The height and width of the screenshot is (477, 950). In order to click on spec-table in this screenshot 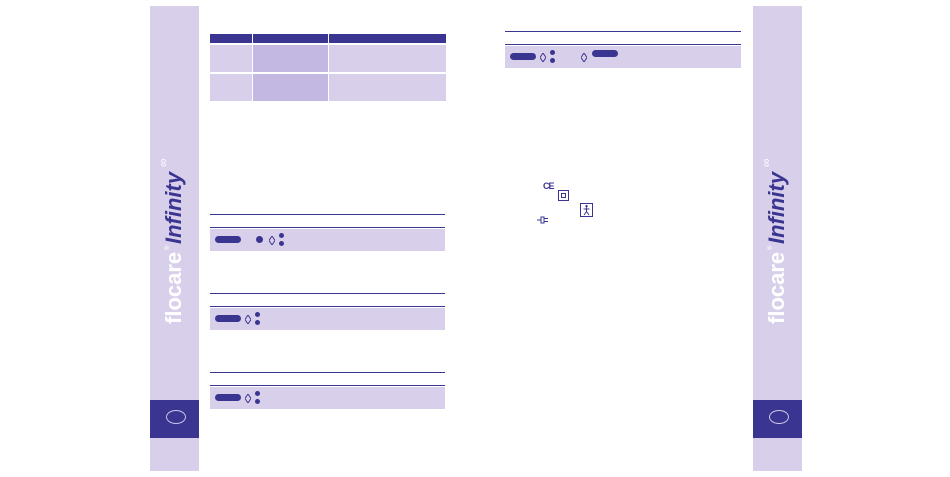, I will do `click(328, 67)`.